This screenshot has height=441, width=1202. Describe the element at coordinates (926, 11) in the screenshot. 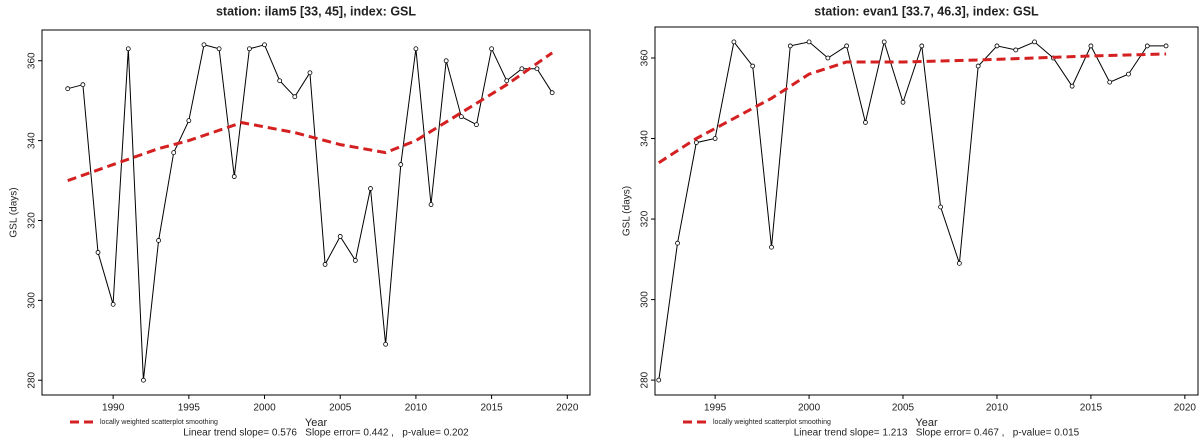

I see `chart-title: station: evan1 [33.7, 46.3], index: GSL` at that location.